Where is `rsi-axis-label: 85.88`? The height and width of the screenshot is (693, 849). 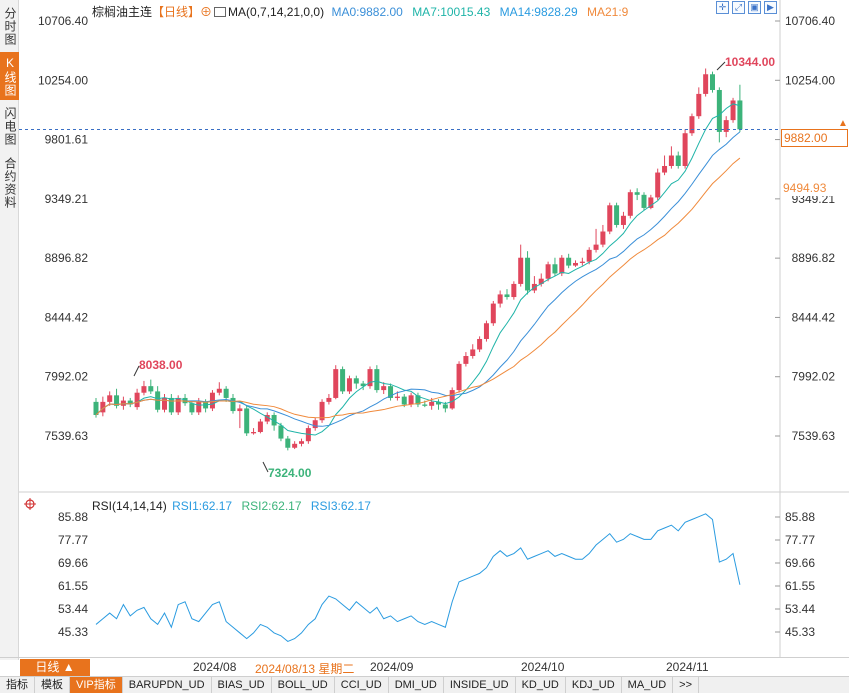
rsi-axis-label: 85.88 is located at coordinates (800, 517).